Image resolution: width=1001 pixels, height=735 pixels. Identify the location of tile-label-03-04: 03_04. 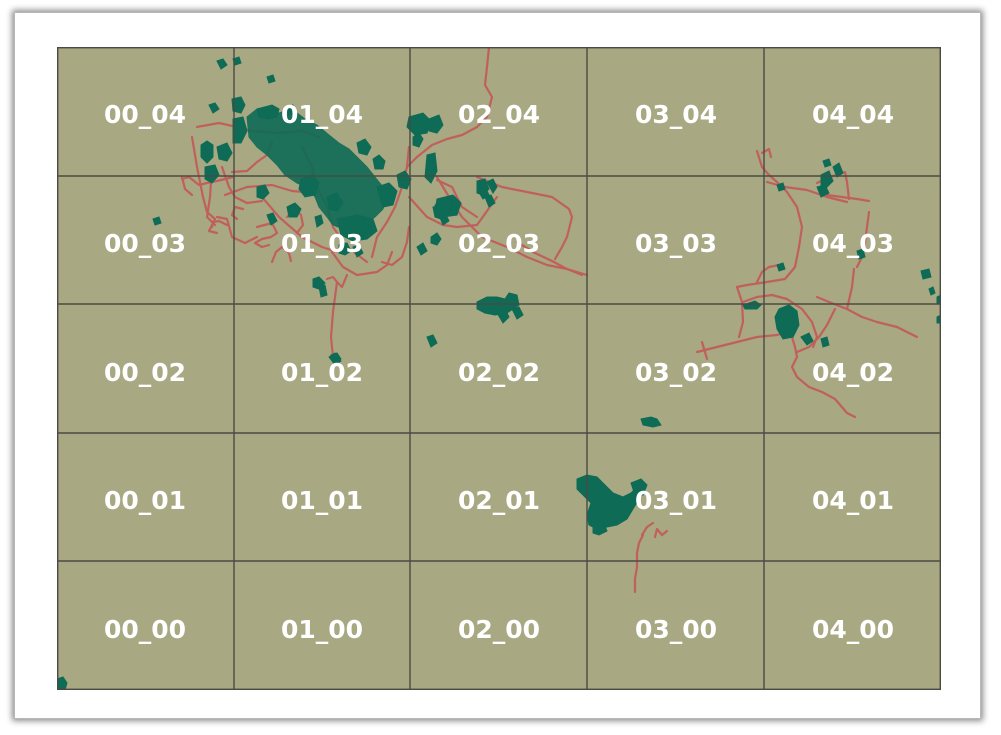
(676, 114).